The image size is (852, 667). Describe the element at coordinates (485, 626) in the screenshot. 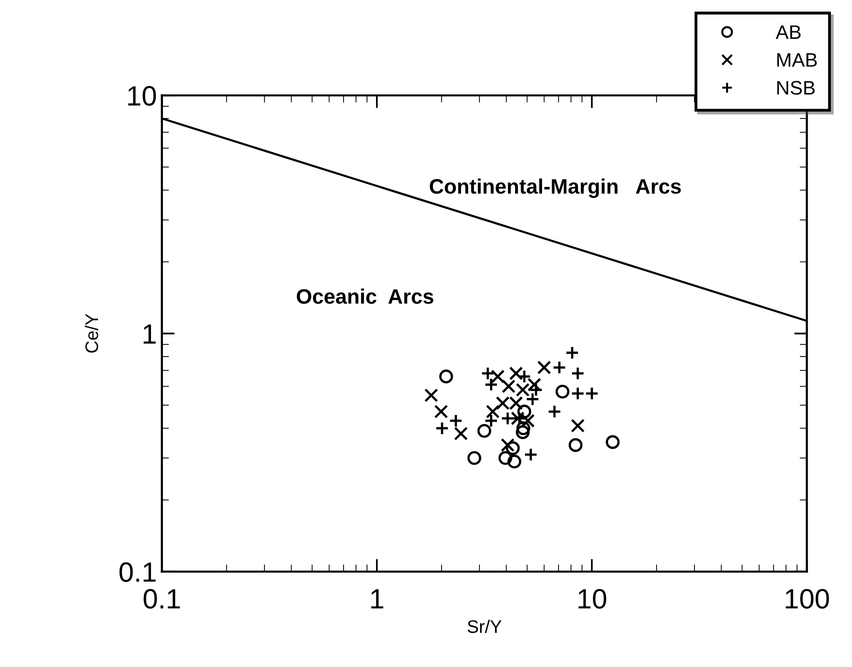

I see `x-axis-title: Sr/Y` at that location.